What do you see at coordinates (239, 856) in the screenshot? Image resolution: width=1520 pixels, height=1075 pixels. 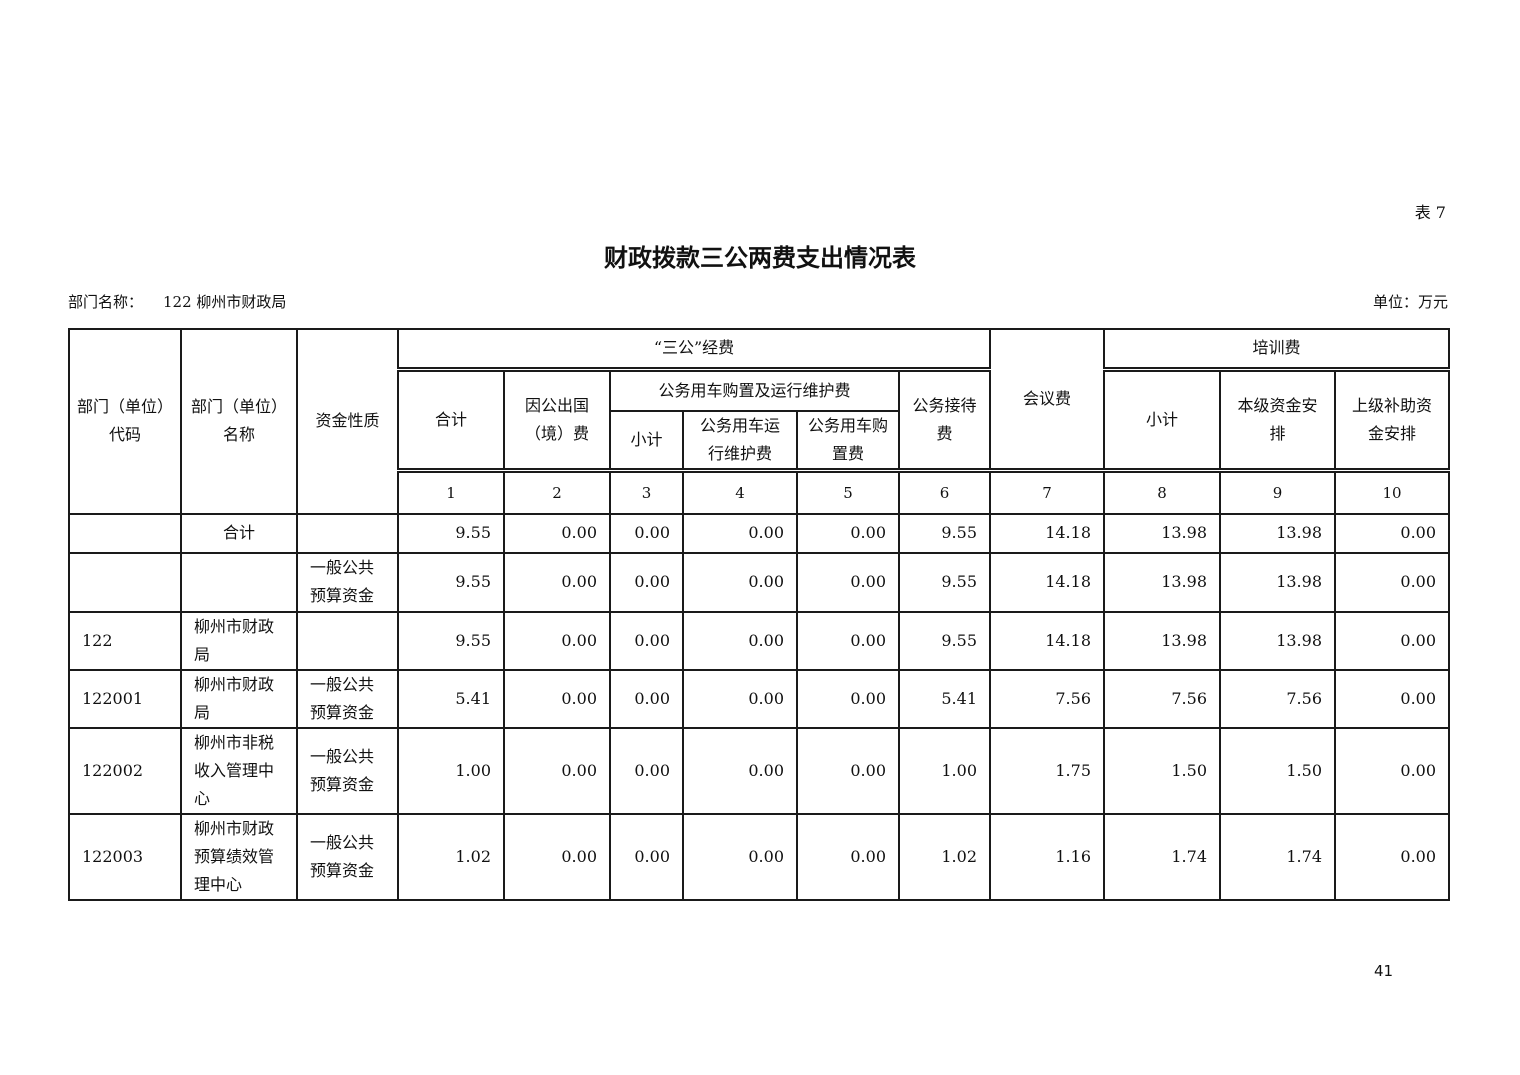 I see `cell-dept-name: 柳州市财政 预算绩效管 理中心` at bounding box center [239, 856].